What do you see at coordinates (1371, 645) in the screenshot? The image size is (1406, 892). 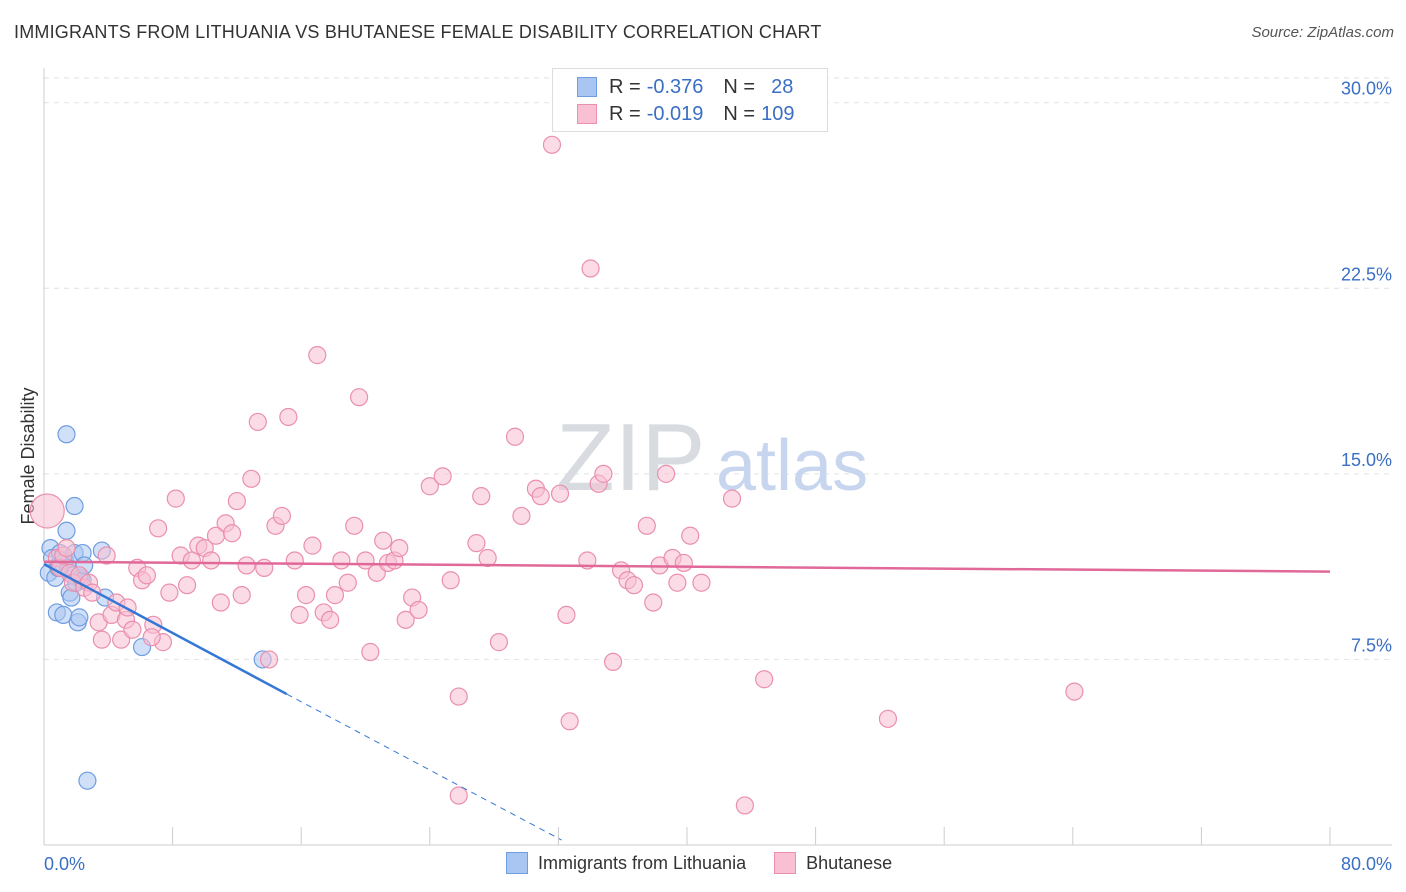 I see `y-tick-label: 7.5%` at bounding box center [1371, 645].